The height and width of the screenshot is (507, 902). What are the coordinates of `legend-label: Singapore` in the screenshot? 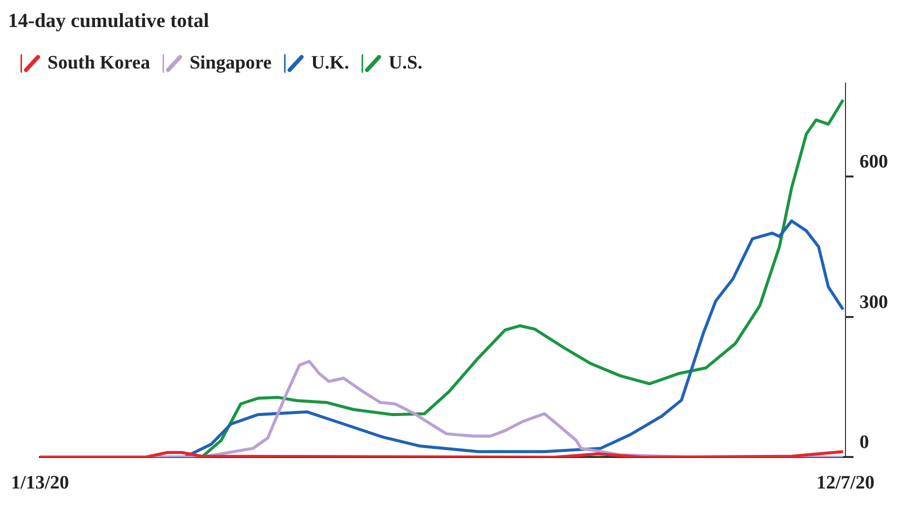 It's located at (231, 63).